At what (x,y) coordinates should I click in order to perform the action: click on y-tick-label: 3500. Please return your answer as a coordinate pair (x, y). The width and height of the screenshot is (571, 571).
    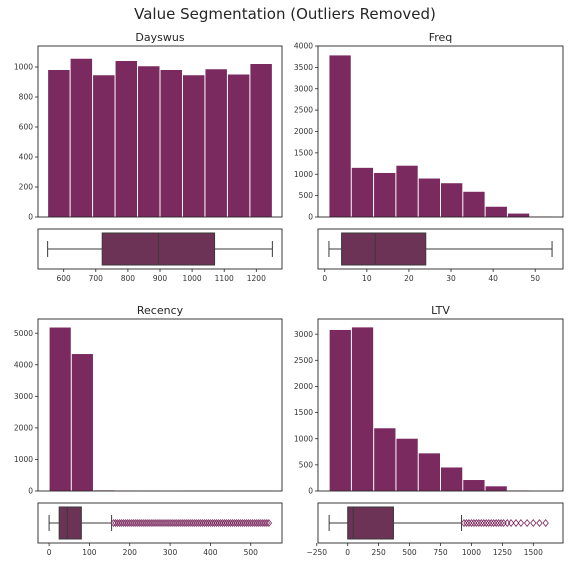
    Looking at the image, I should click on (303, 67).